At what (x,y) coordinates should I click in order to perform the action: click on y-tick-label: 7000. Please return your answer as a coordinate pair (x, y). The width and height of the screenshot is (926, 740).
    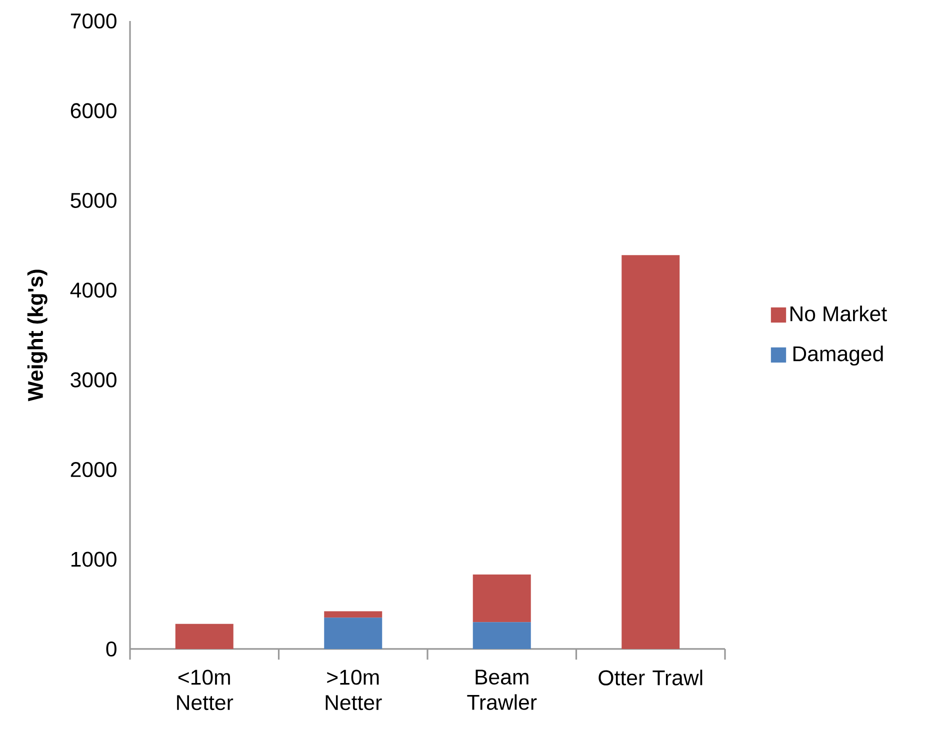
    Looking at the image, I should click on (93, 21).